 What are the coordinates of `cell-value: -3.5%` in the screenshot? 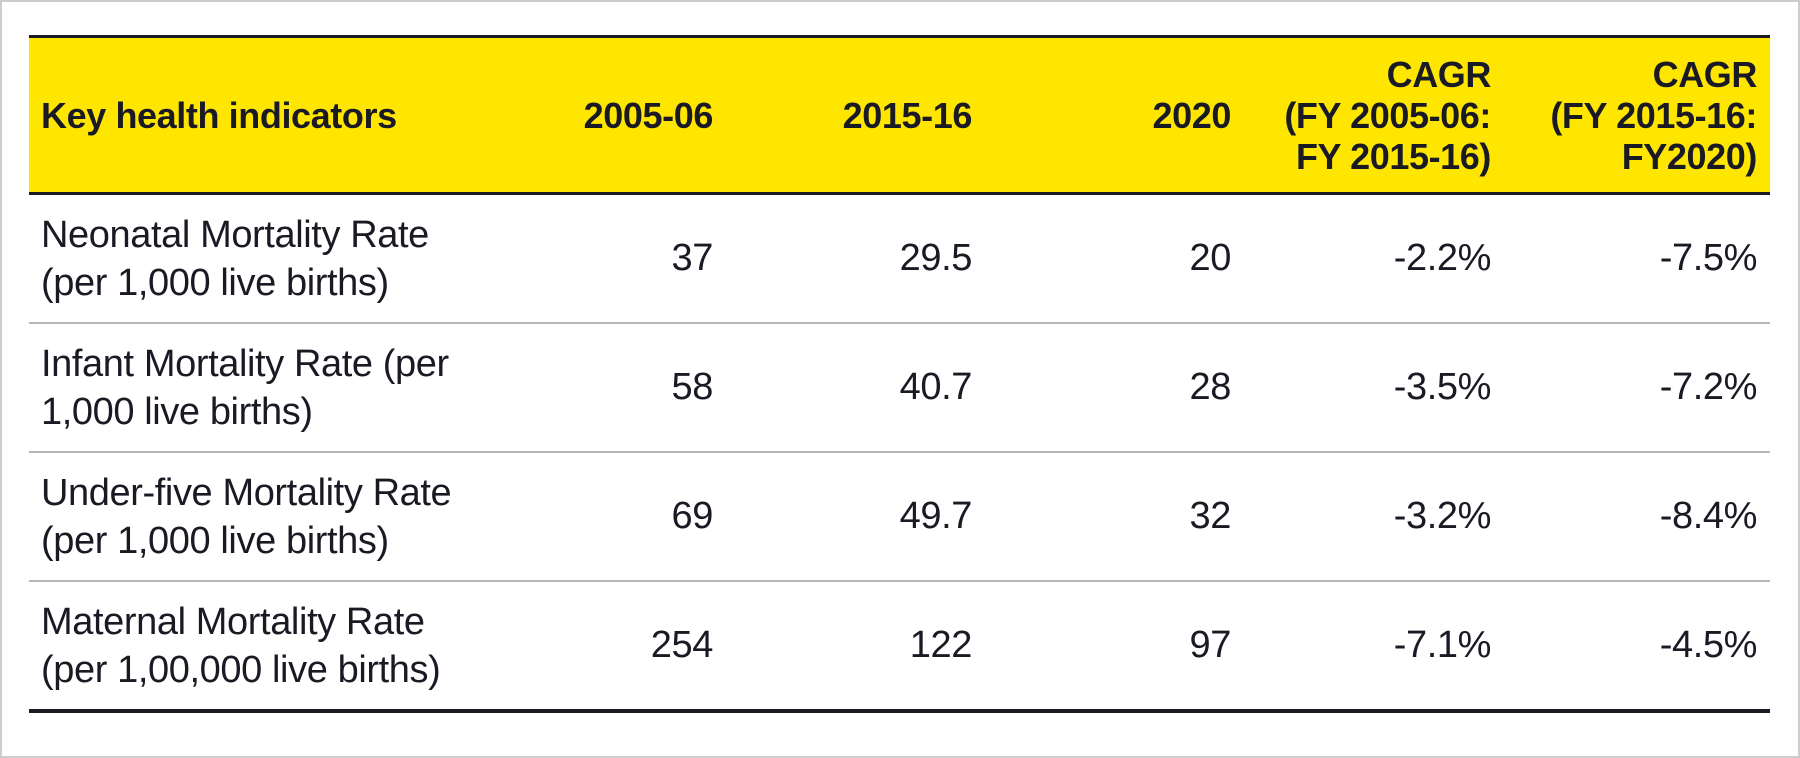 It's located at (1374, 387).